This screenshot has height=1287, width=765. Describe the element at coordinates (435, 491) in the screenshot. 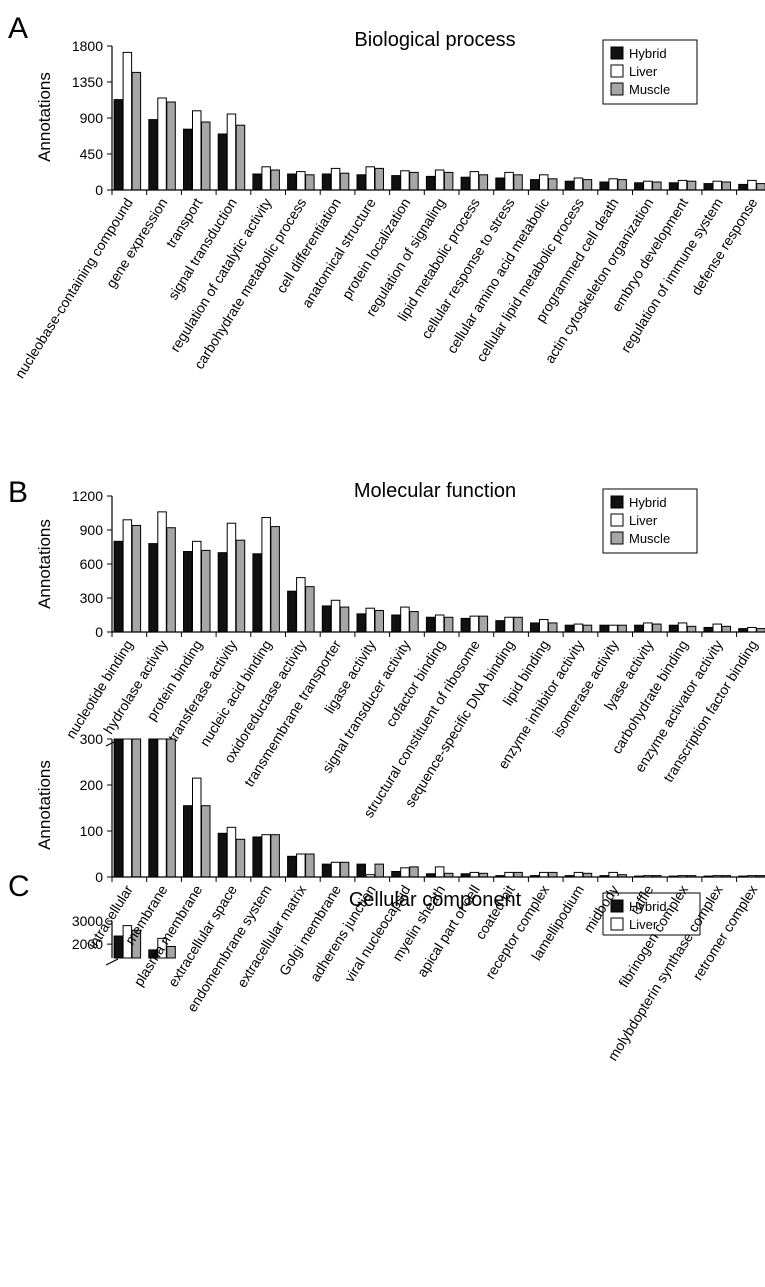

I see `chart-title: Molecular function` at that location.